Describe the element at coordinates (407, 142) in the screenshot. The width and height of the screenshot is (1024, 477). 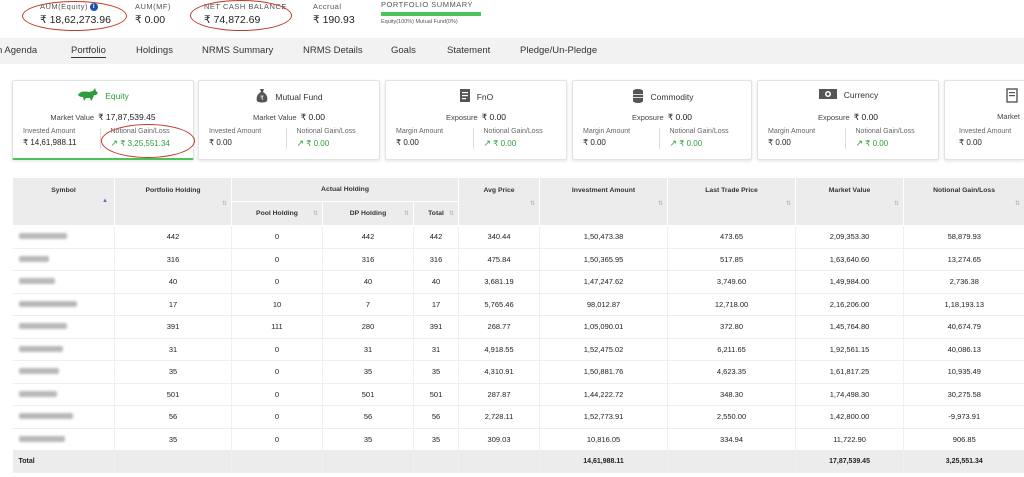
I see `margin-amount-value: ₹ 0.00` at that location.